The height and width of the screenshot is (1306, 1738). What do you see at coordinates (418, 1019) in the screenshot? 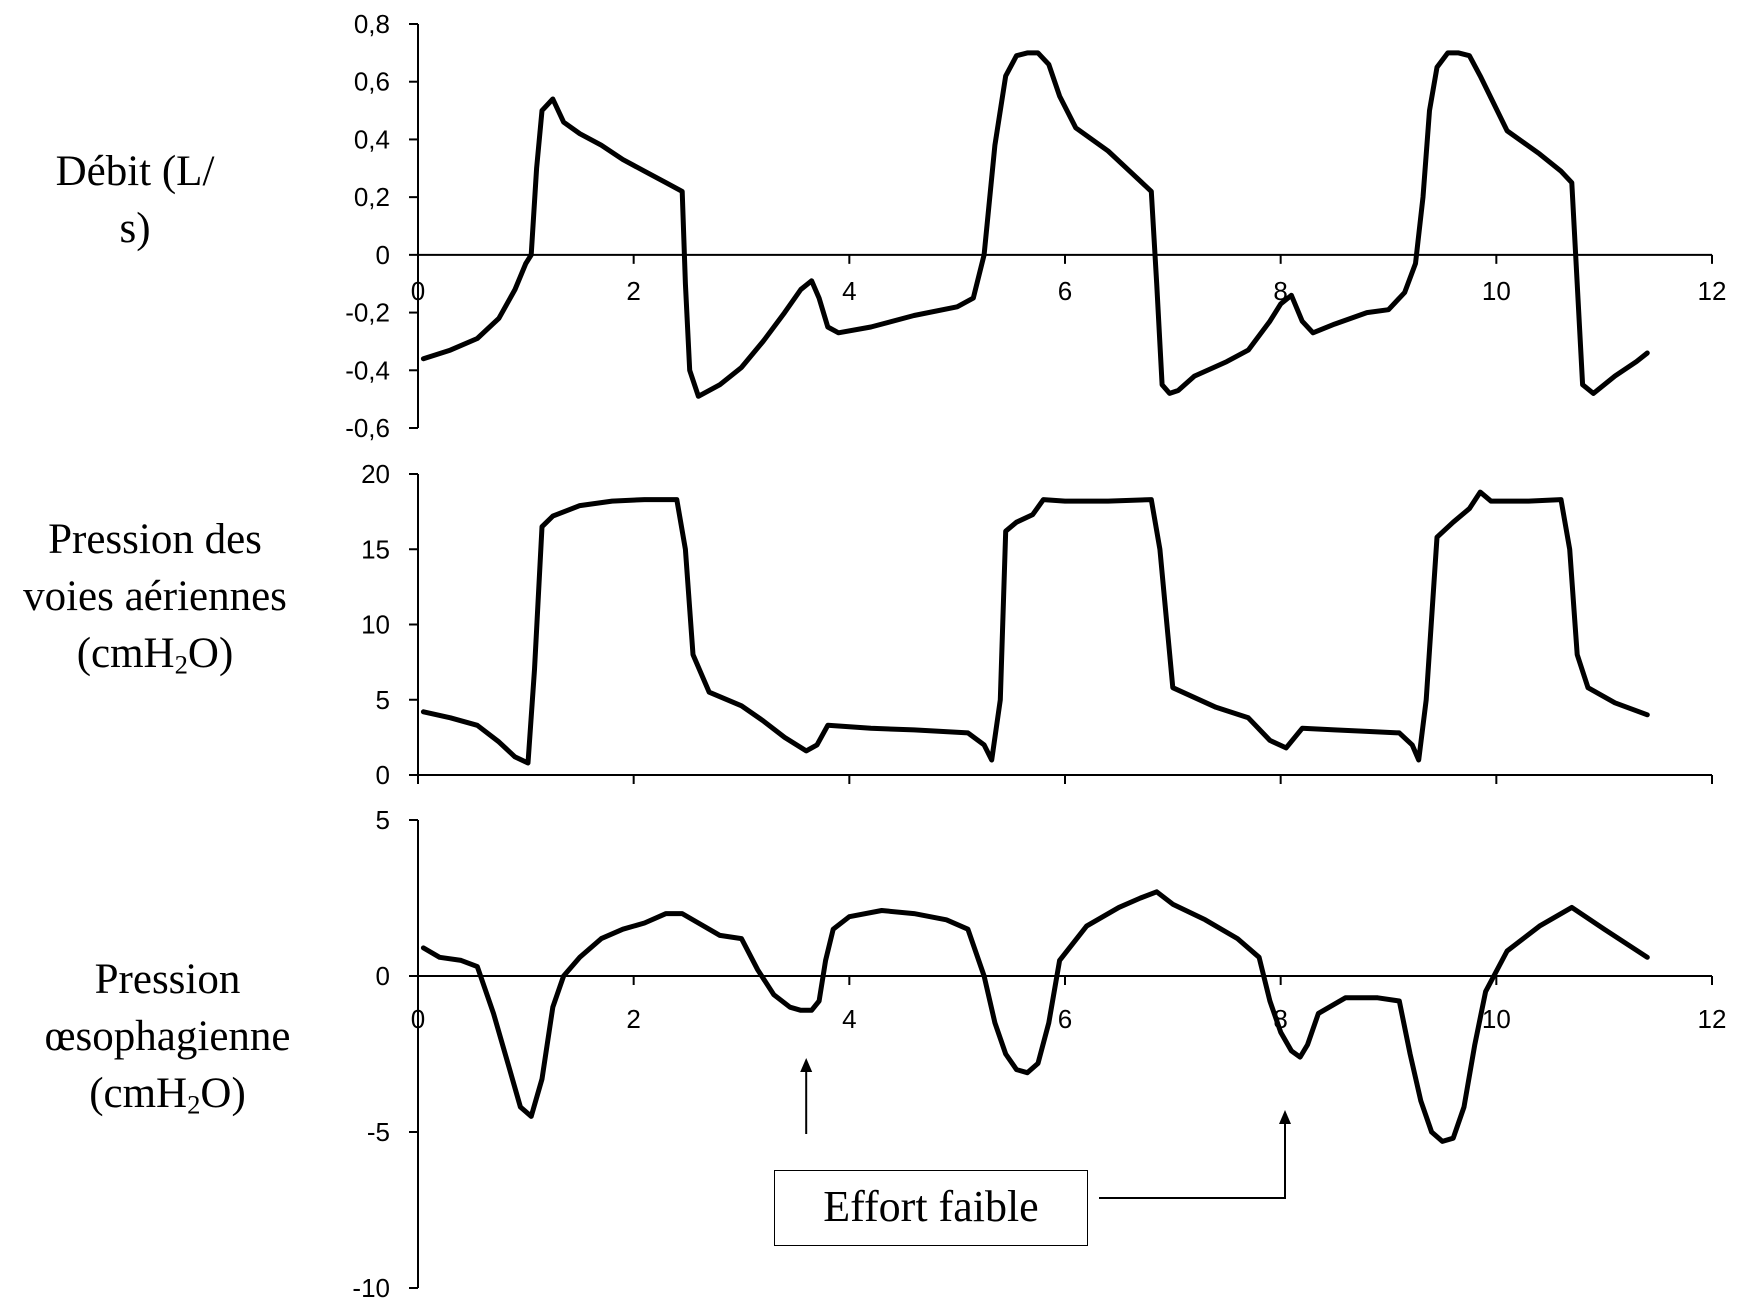
I see `x-tick-label-2-0: 0` at bounding box center [418, 1019].